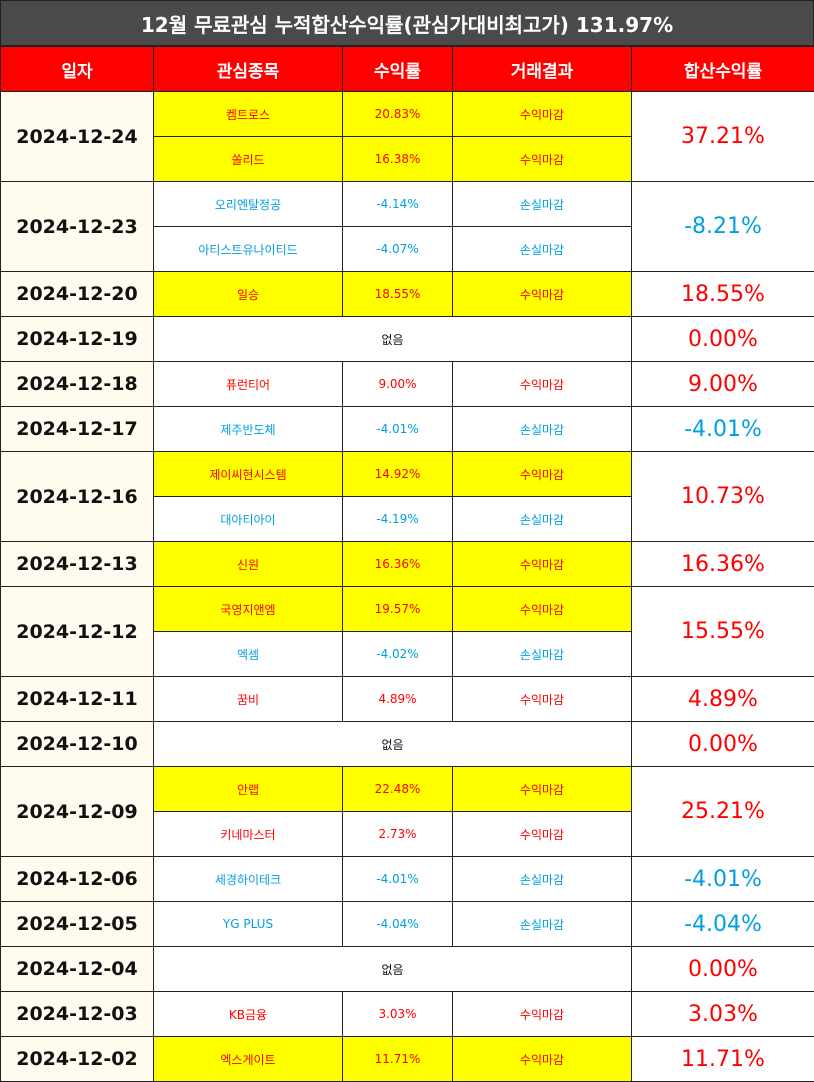  I want to click on stock-name-cell: 대아티아이, so click(248, 519).